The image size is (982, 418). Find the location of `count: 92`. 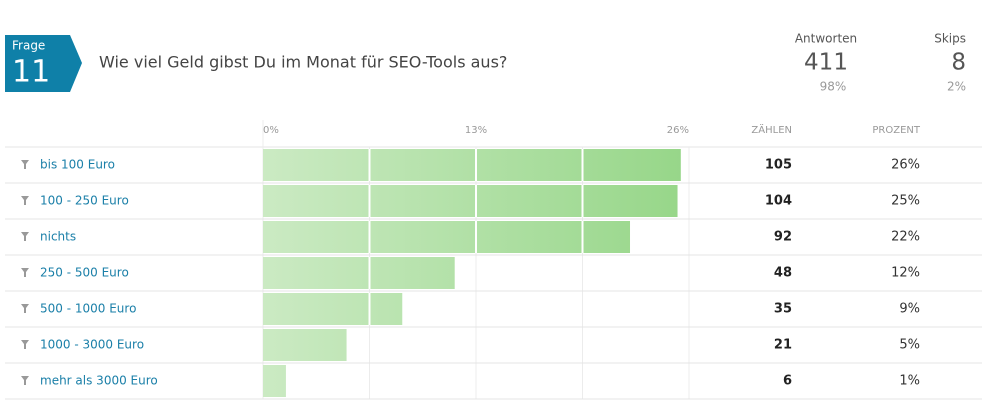

count: 92 is located at coordinates (783, 237).